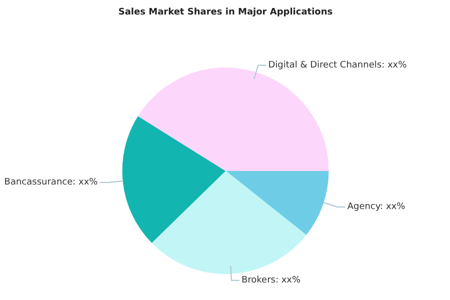 This screenshot has width=450, height=300. What do you see at coordinates (376, 207) in the screenshot?
I see `slice-label: Agency: xx%` at bounding box center [376, 207].